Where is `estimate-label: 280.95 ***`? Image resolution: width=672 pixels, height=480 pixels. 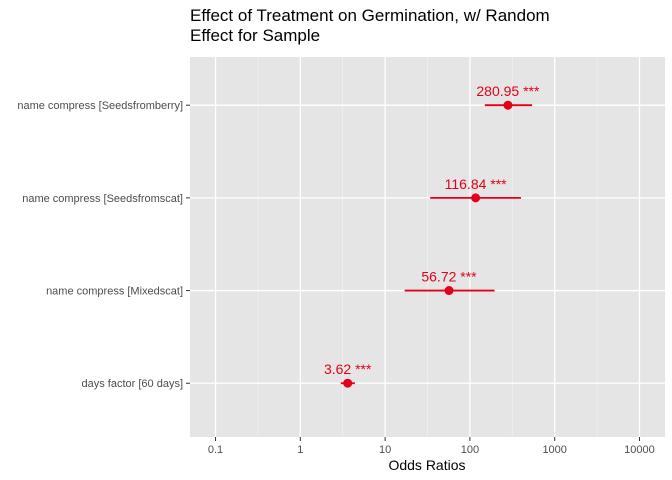
estimate-label: 280.95 *** is located at coordinates (508, 91).